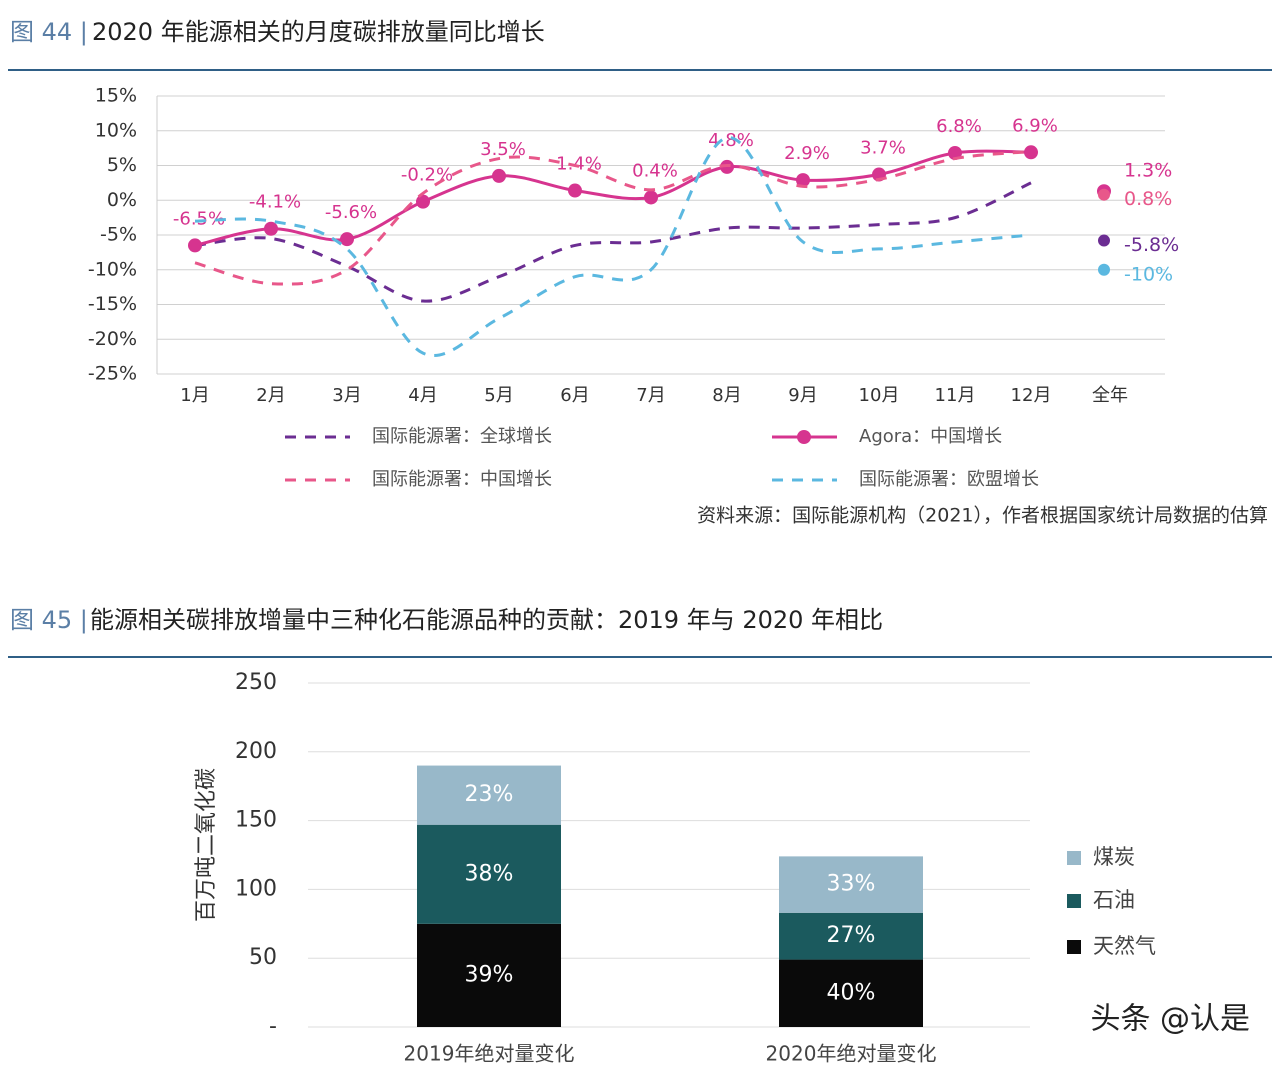 The height and width of the screenshot is (1066, 1280). Describe the element at coordinates (486, 620) in the screenshot. I see `chart-title: 能源相关碳排放增量中三种化石能源品种的贡献：2019 年与 2020 年相比` at that location.